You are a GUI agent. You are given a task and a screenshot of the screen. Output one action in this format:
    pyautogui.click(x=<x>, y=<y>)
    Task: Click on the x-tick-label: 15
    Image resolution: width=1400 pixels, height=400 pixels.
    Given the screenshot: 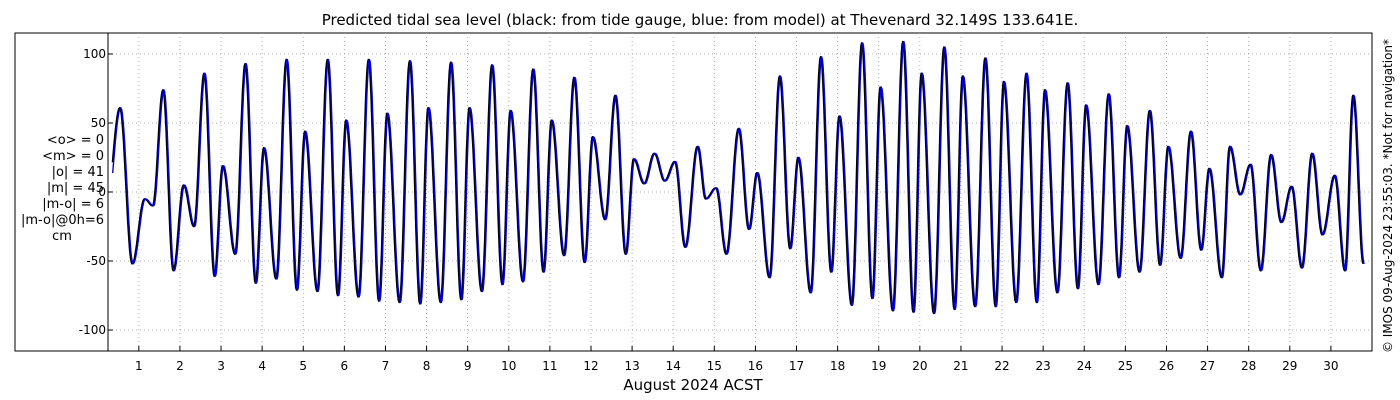 What is the action you would take?
    pyautogui.click(x=714, y=366)
    